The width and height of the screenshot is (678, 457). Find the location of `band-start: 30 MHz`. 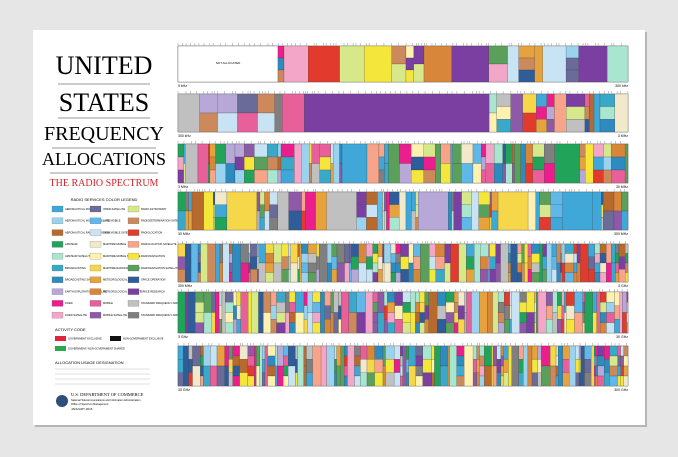

band-start: 30 MHz is located at coordinates (184, 234).